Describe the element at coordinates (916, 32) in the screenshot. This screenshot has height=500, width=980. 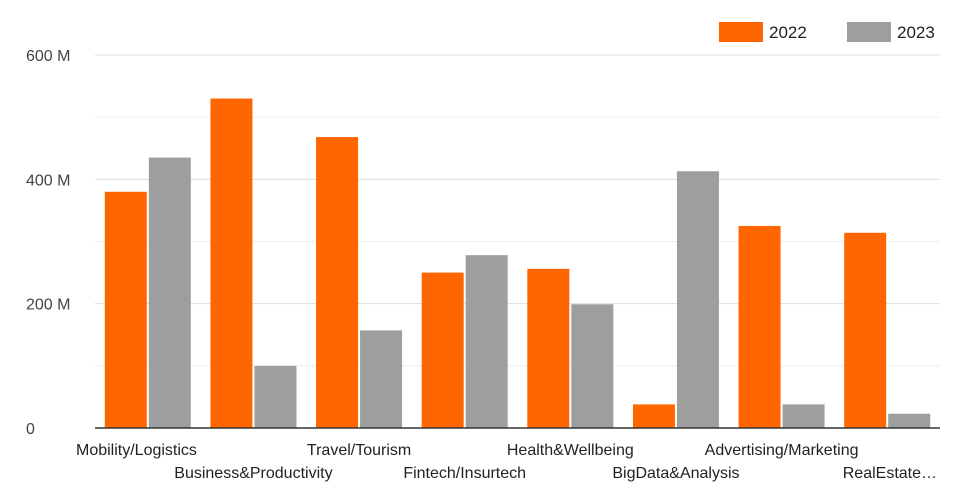
I see `legend-label: 2023` at that location.